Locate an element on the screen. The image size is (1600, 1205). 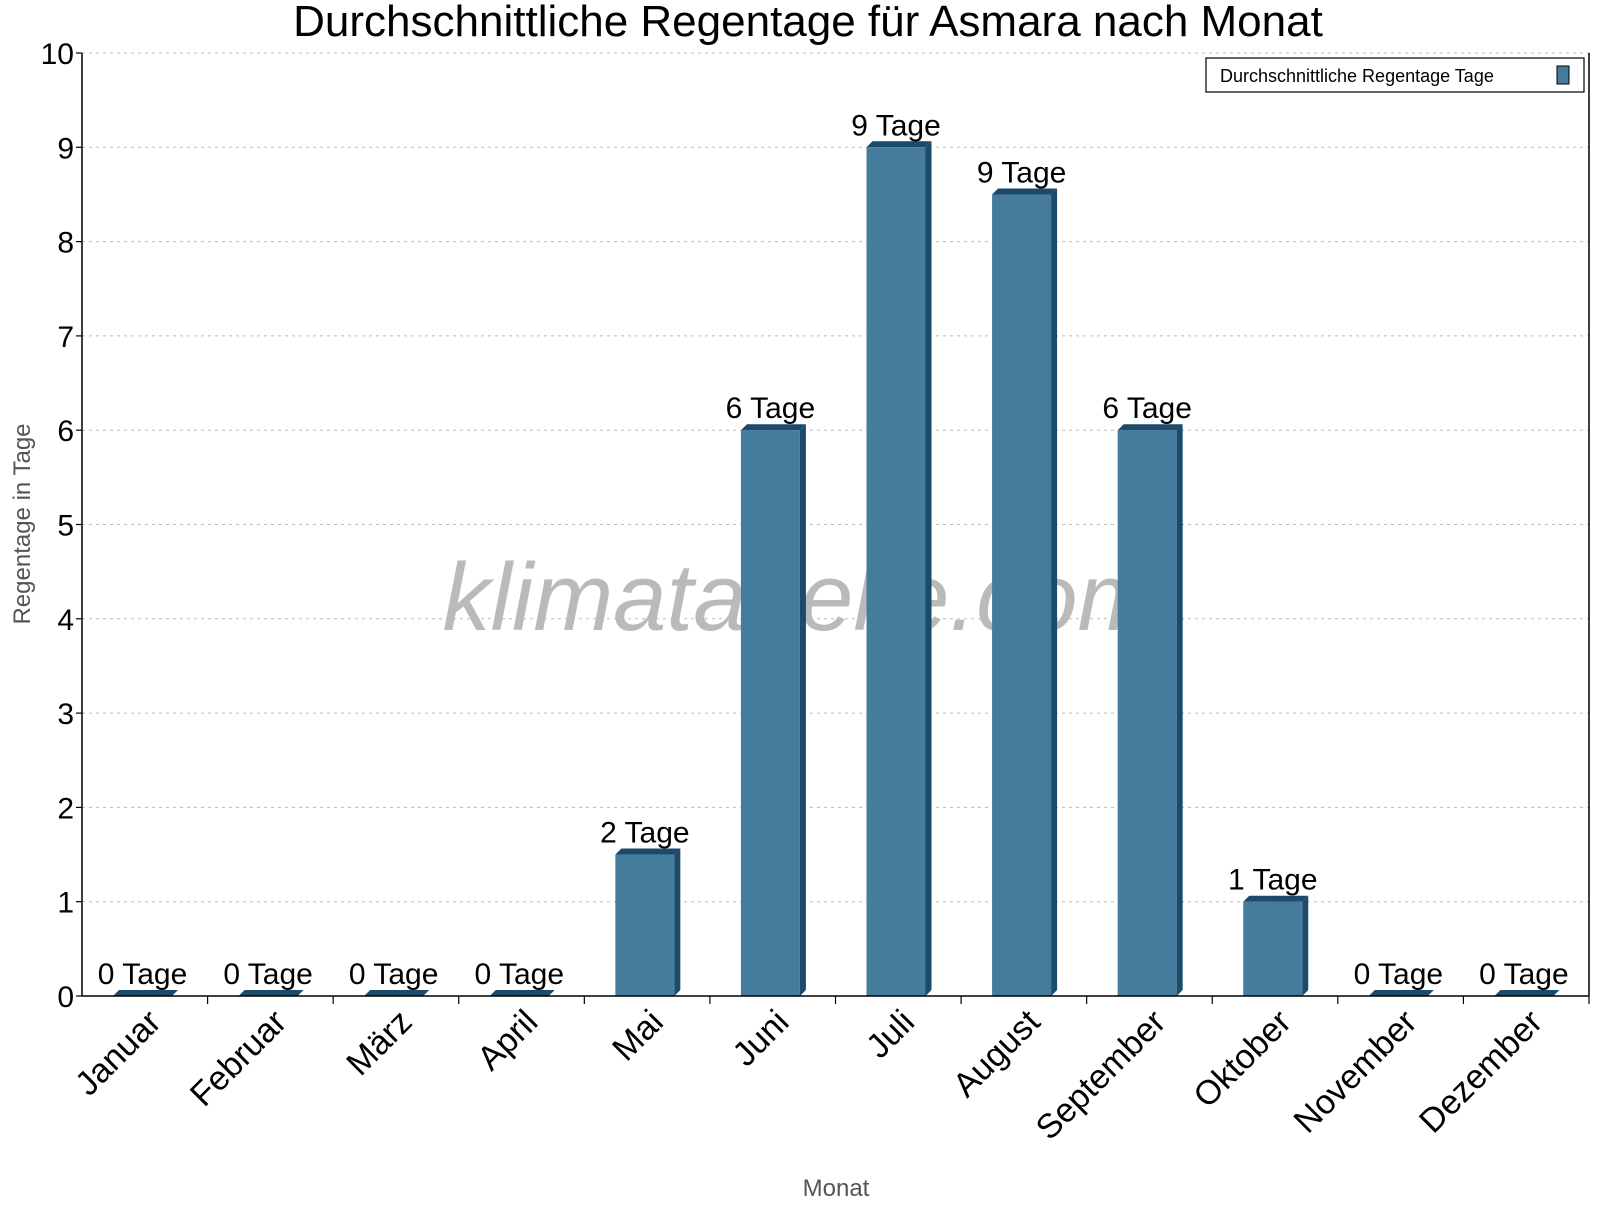
y-tick-label: 3 is located at coordinates (65, 714).